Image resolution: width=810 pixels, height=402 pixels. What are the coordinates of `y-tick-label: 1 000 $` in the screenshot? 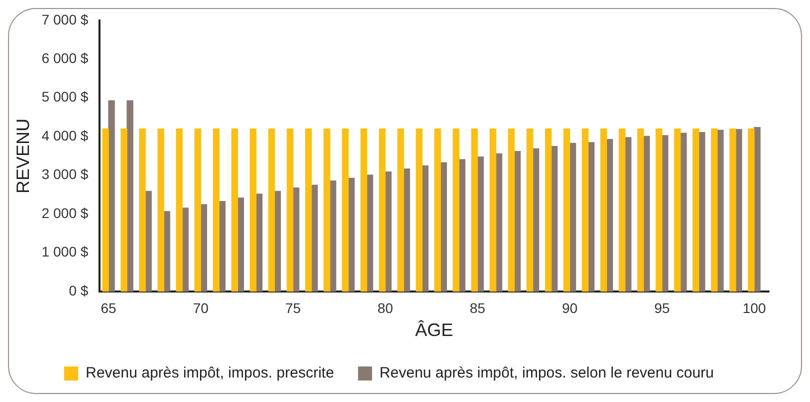 It's located at (65, 252).